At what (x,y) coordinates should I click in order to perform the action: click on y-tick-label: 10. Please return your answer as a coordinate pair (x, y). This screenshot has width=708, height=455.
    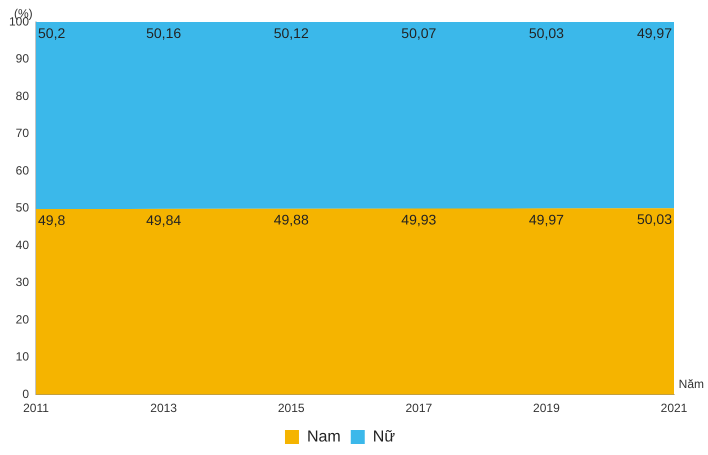
    Looking at the image, I should click on (23, 357).